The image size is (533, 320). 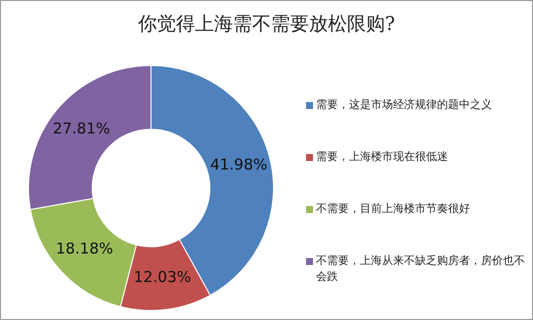 I want to click on legend-label: 不需要，目前上海楼市节奏很好, so click(x=393, y=209).